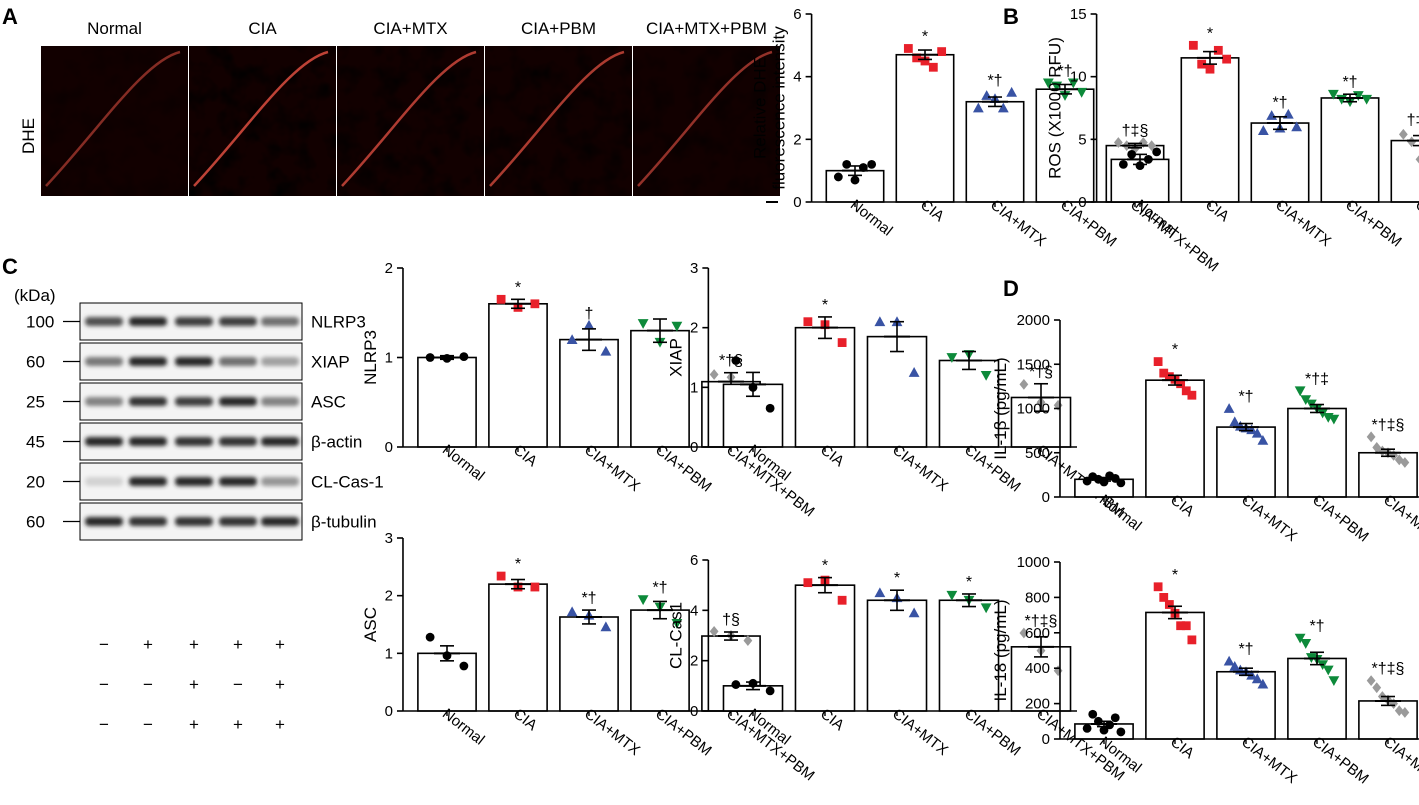  What do you see at coordinates (1135, 130) in the screenshot?
I see `significance-cia-mtx-pbm: †‡§` at bounding box center [1135, 130].